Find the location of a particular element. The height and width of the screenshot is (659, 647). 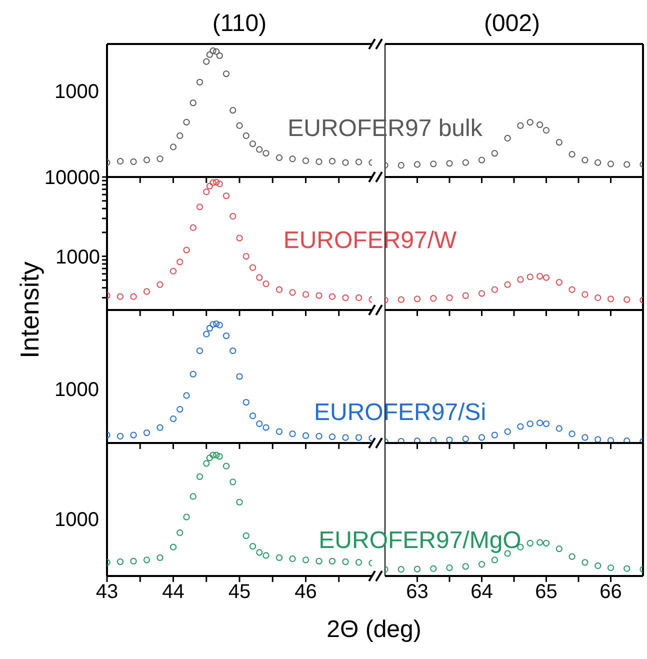

y-tick-label: 10000 is located at coordinates (72, 178).